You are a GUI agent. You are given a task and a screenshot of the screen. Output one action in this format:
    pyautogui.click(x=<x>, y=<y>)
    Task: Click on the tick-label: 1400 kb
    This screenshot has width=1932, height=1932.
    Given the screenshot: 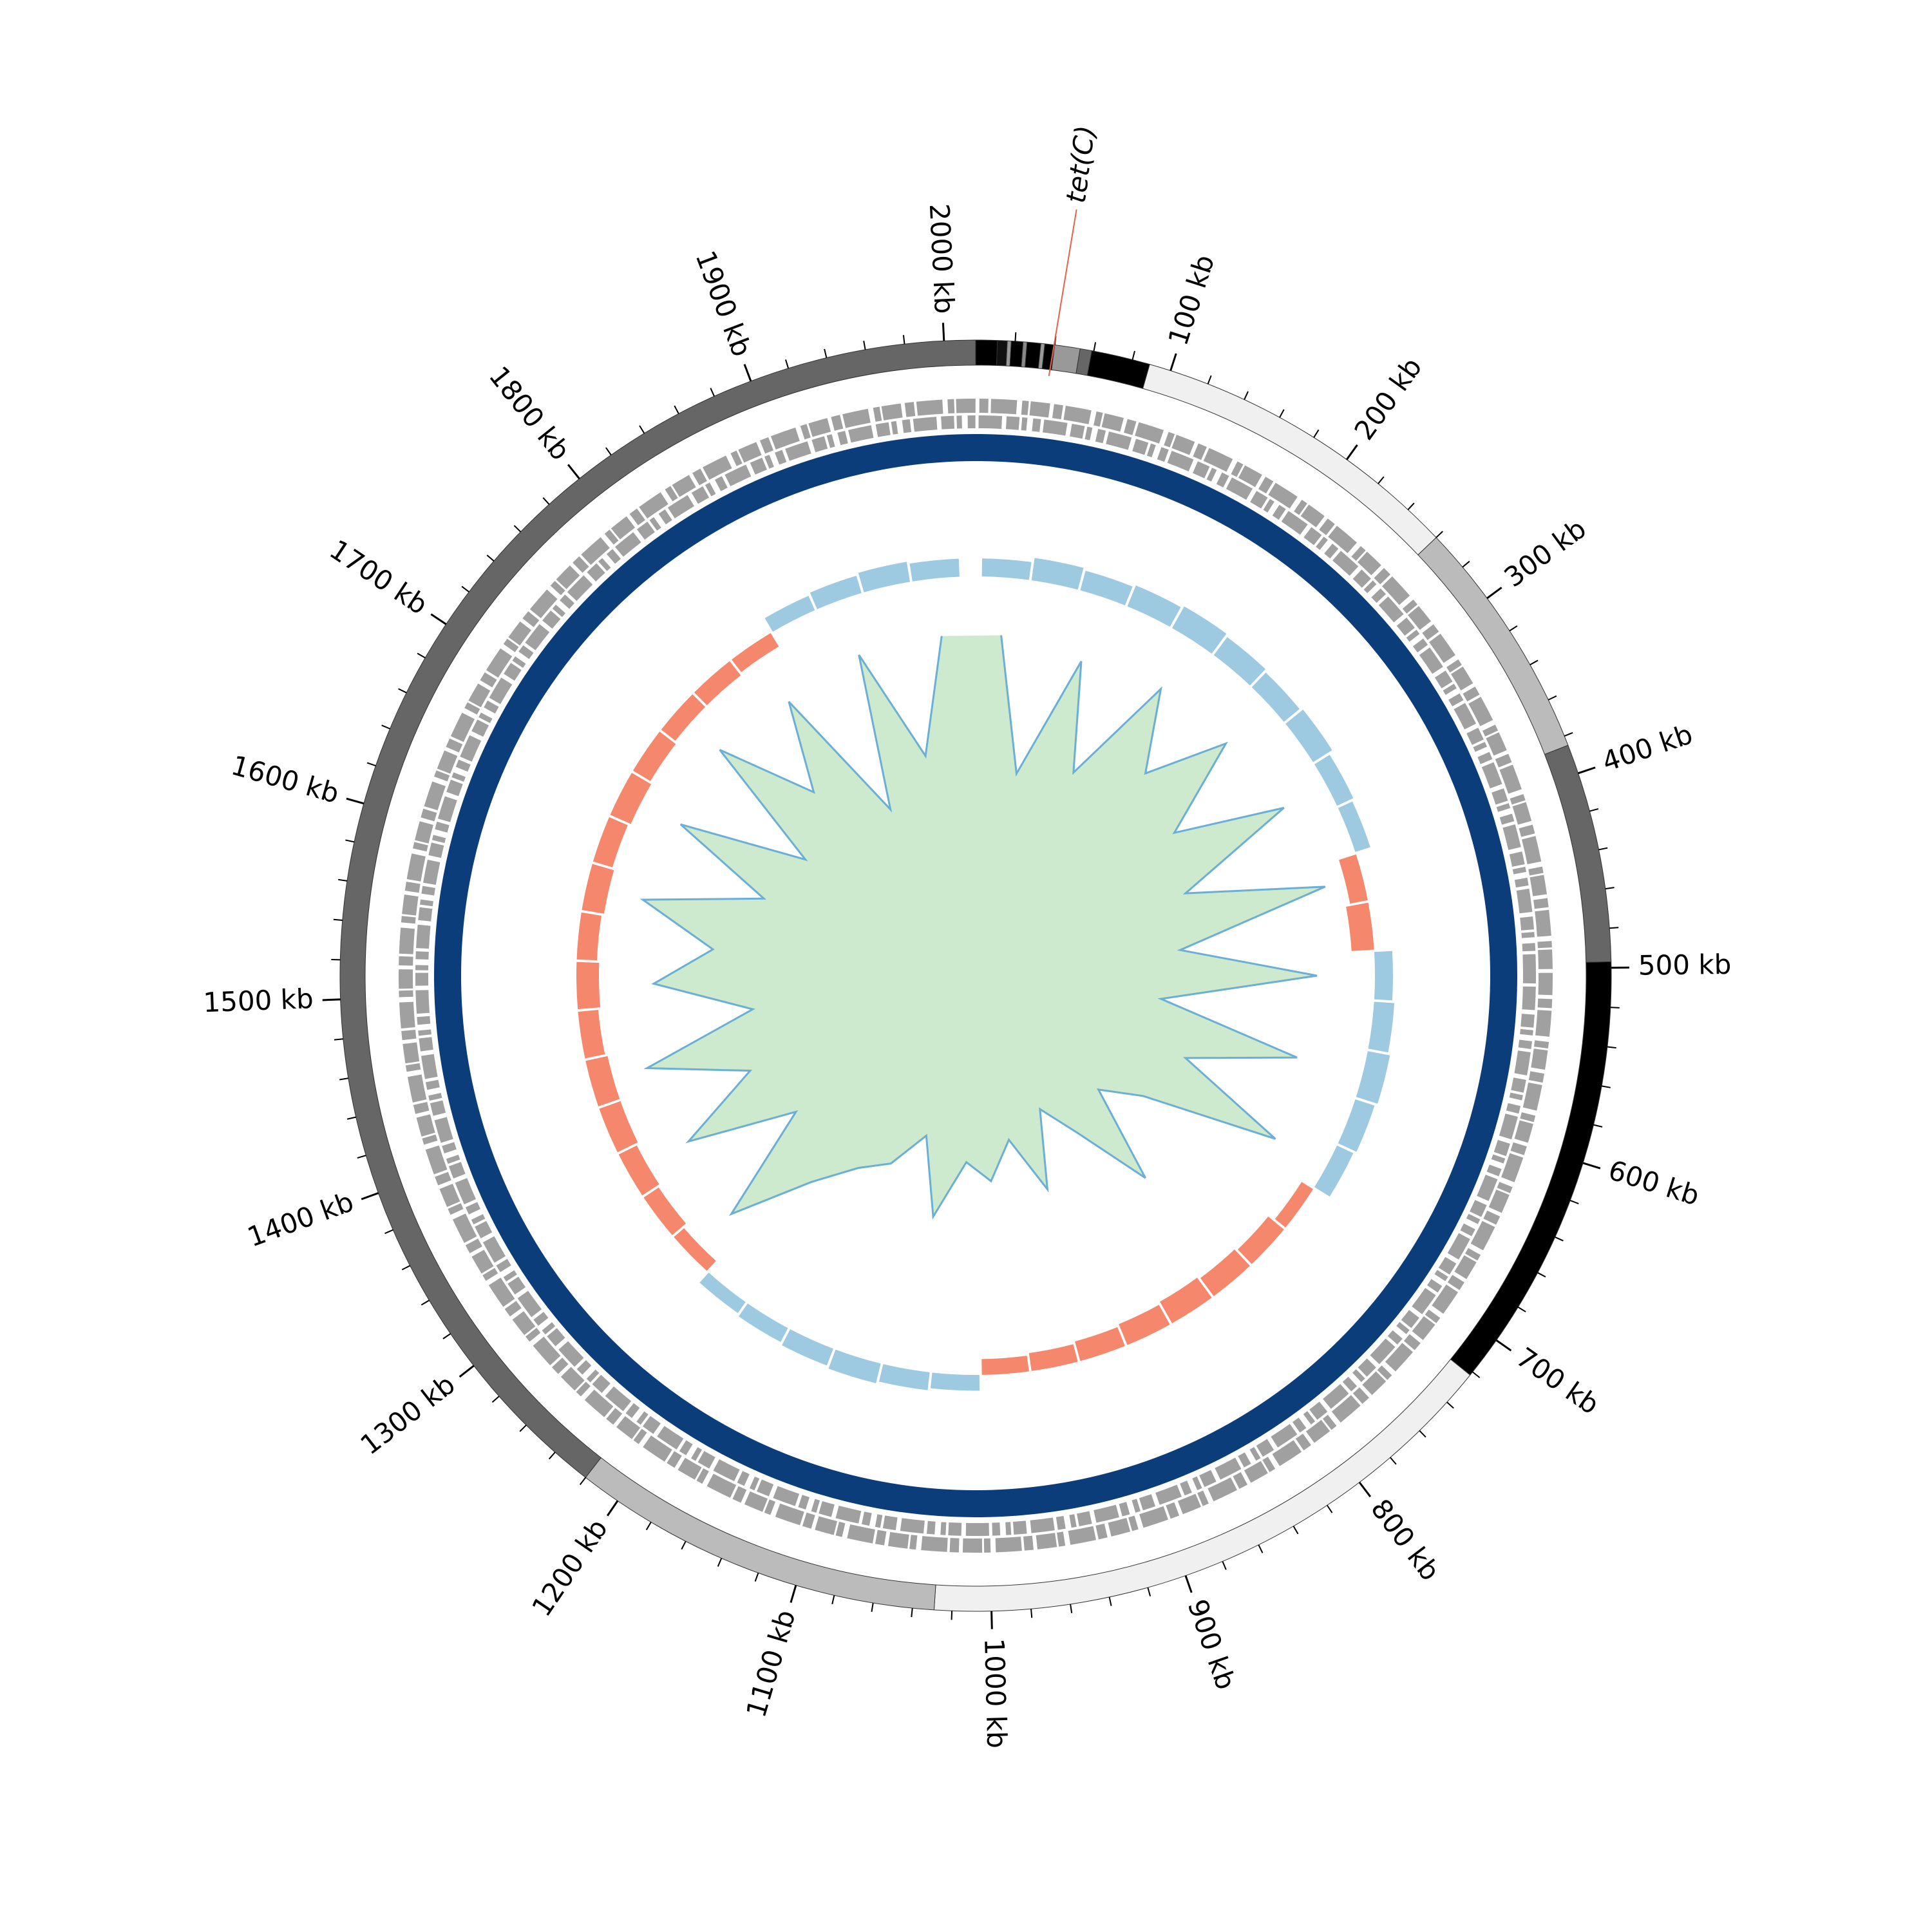 What is the action you would take?
    pyautogui.click(x=301, y=1220)
    